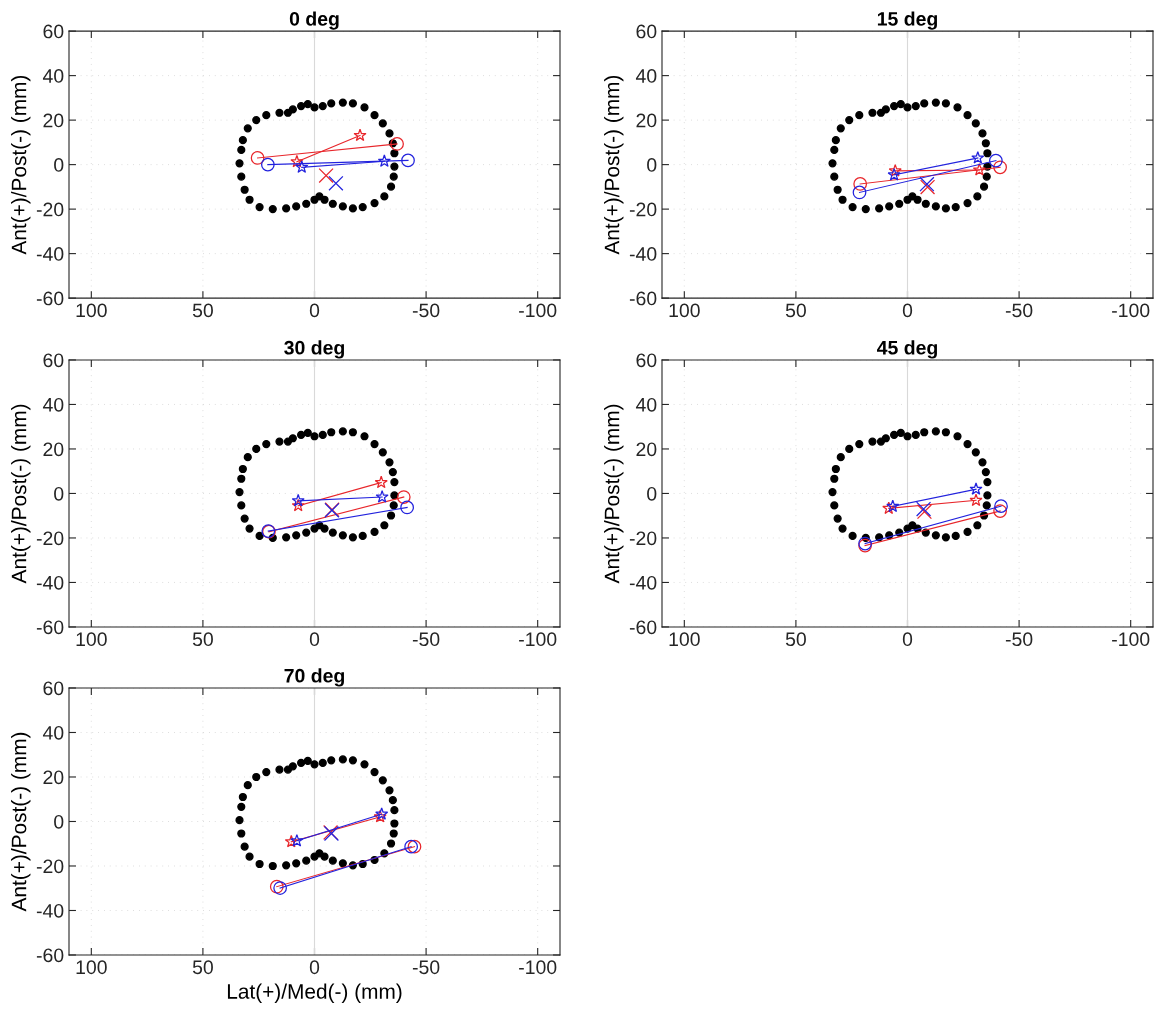  I want to click on chart-title: 15 deg, so click(907, 20).